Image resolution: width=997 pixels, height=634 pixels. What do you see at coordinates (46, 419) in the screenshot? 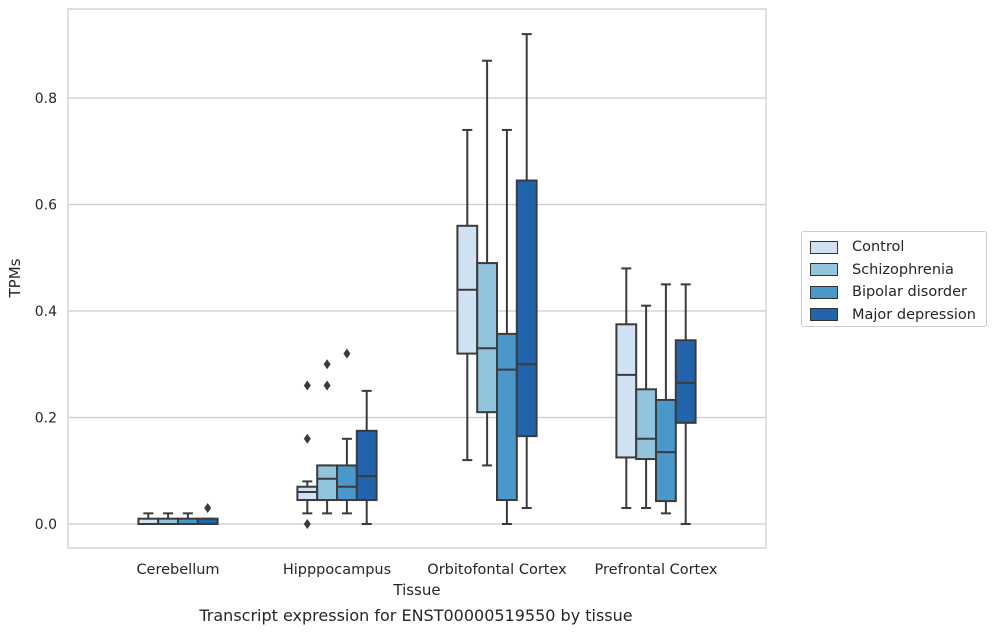
I see `y-tick-label: 0.2` at bounding box center [46, 419].